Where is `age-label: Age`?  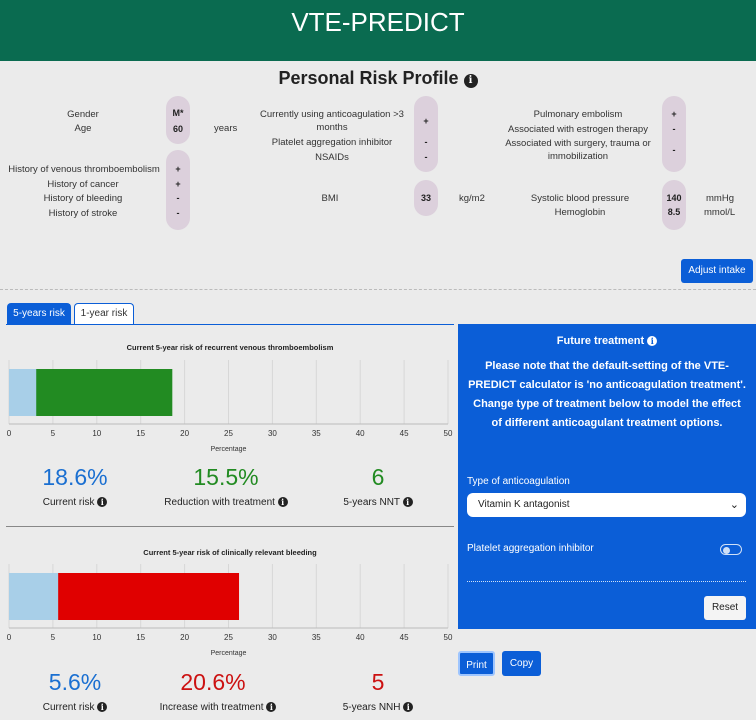
age-label: Age is located at coordinates (83, 128).